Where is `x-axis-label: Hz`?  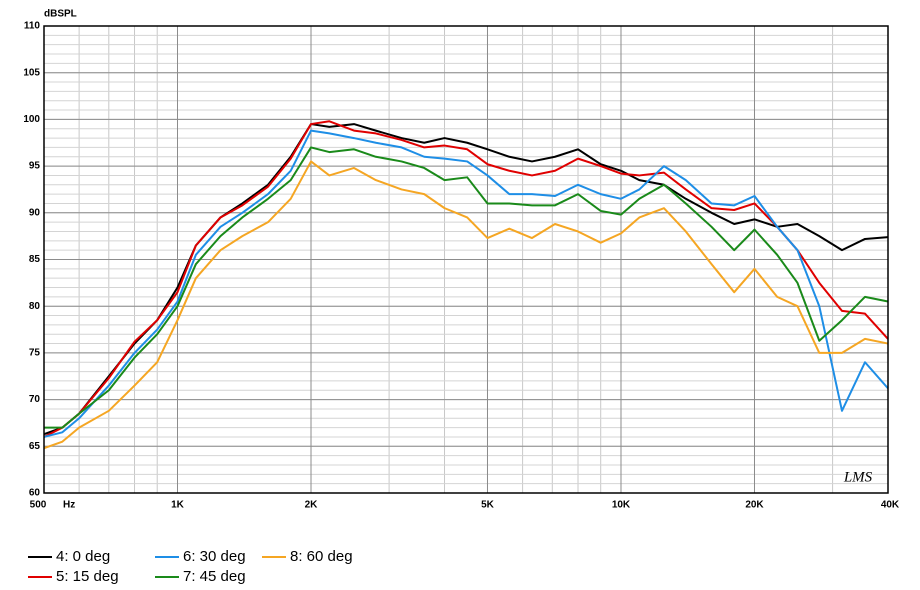
x-axis-label: Hz is located at coordinates (69, 505).